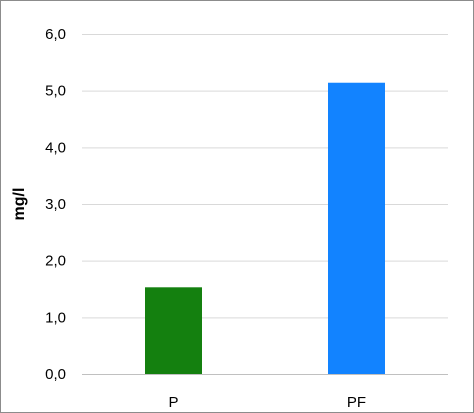 This screenshot has height=413, width=474. Describe the element at coordinates (267, 402) in the screenshot. I see `x-tick-labels: P PF` at that location.